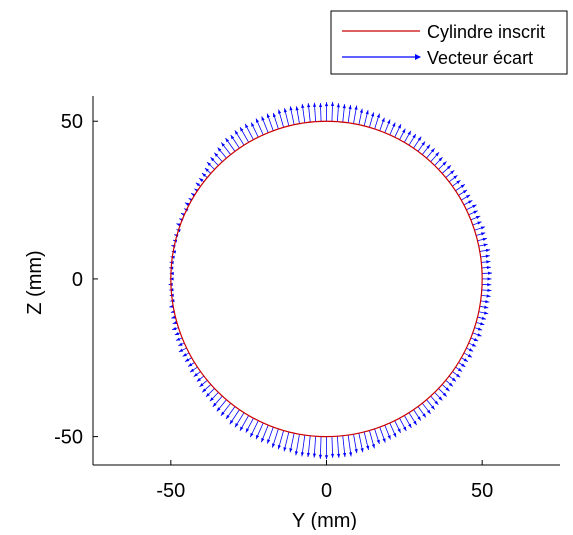  Describe the element at coordinates (480, 58) in the screenshot. I see `legend-label-vecteur: Vecteur écart` at that location.